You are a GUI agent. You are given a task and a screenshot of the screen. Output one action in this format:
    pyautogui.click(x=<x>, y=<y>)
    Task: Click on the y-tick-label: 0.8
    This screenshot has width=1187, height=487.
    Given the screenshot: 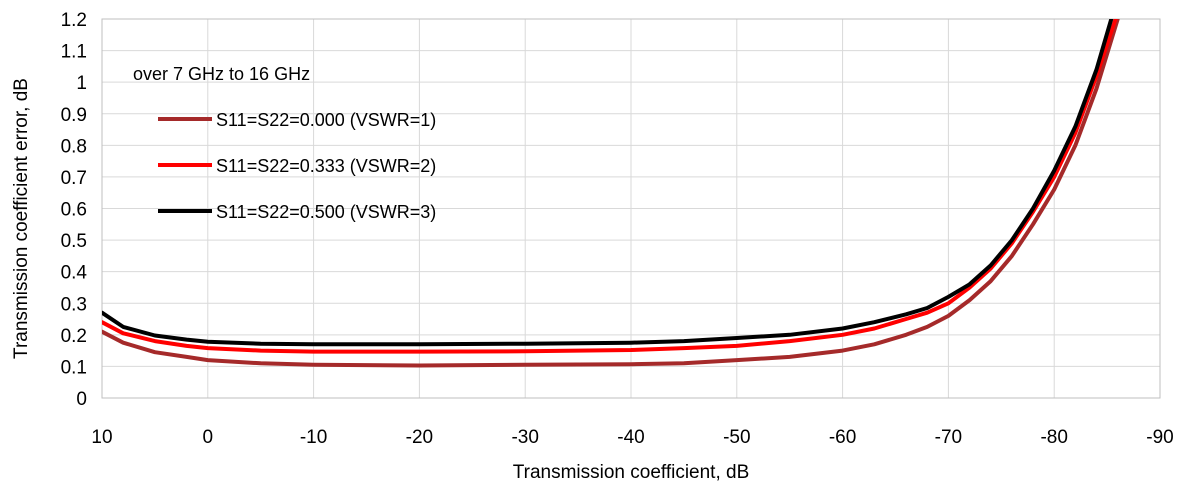 What is the action you would take?
    pyautogui.click(x=74, y=146)
    